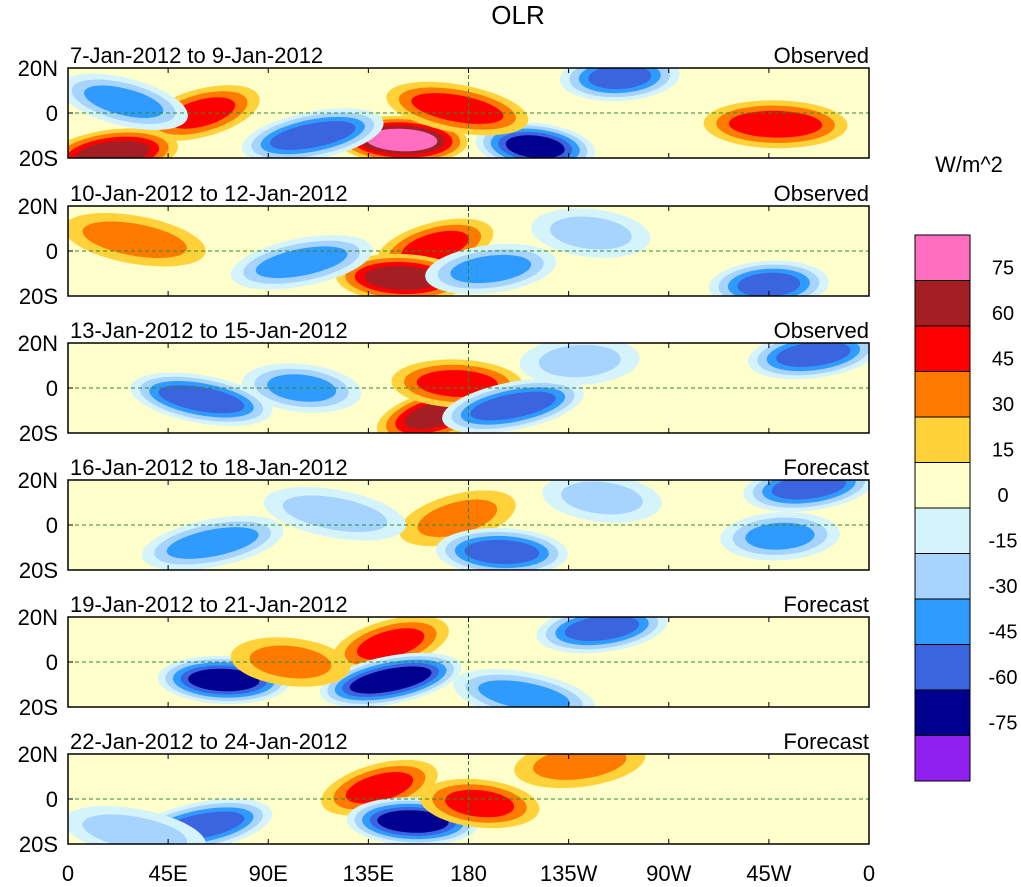 This screenshot has height=887, width=1021. Describe the element at coordinates (1003, 724) in the screenshot. I see `colorbar-label: -75` at that location.